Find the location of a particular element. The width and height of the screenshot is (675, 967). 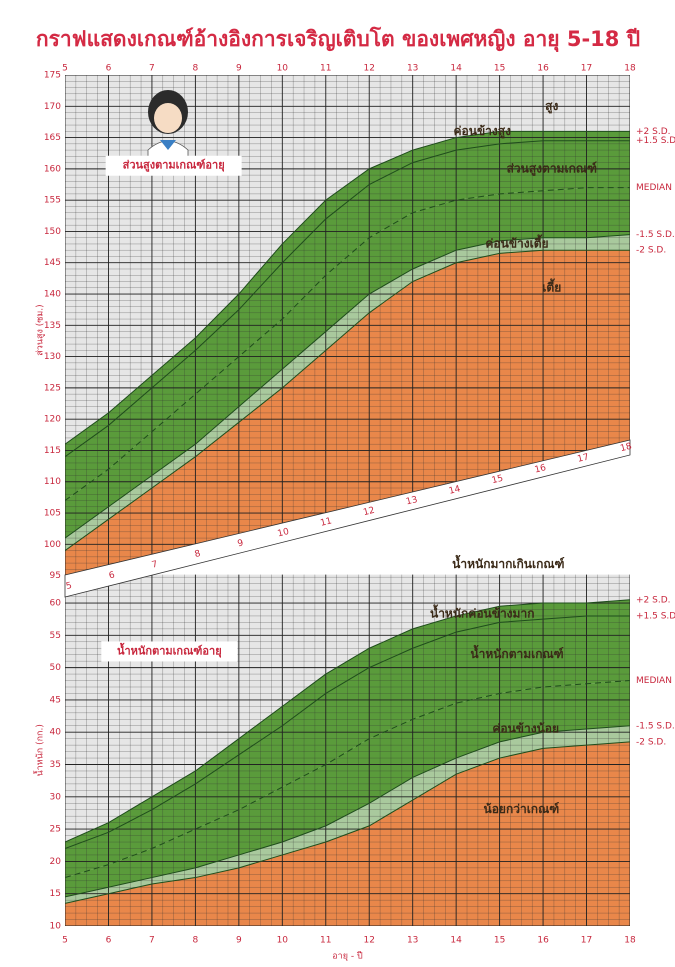

strip-age-label: 11 is located at coordinates (326, 522).